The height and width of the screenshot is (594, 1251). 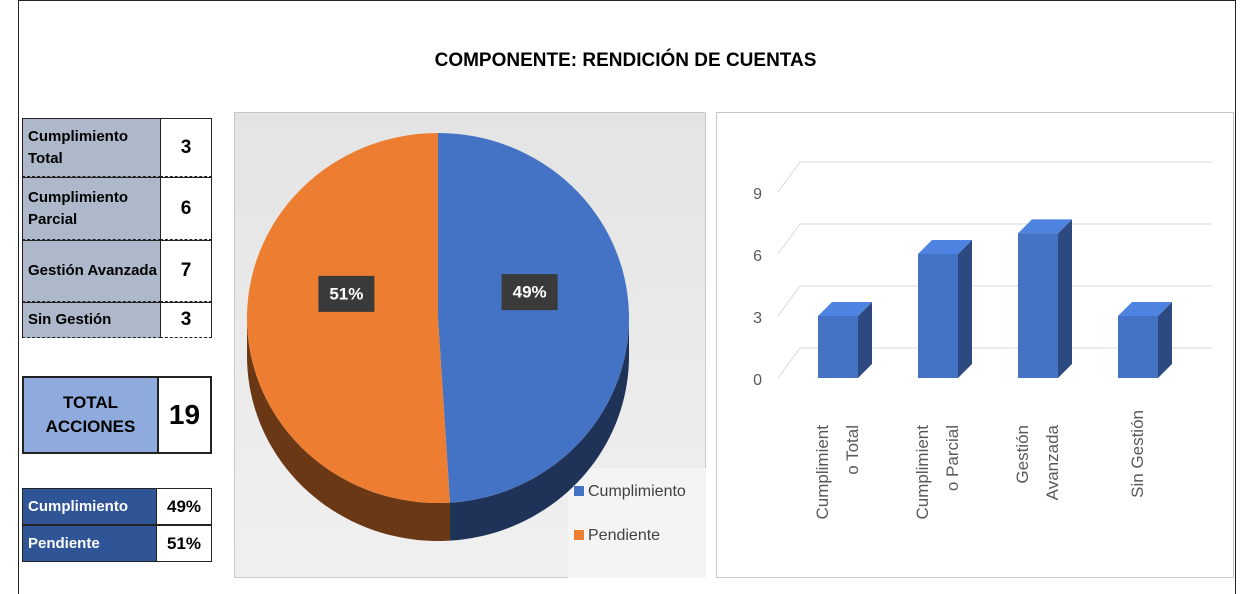 I want to click on y-tick-label: 0, so click(x=757, y=380).